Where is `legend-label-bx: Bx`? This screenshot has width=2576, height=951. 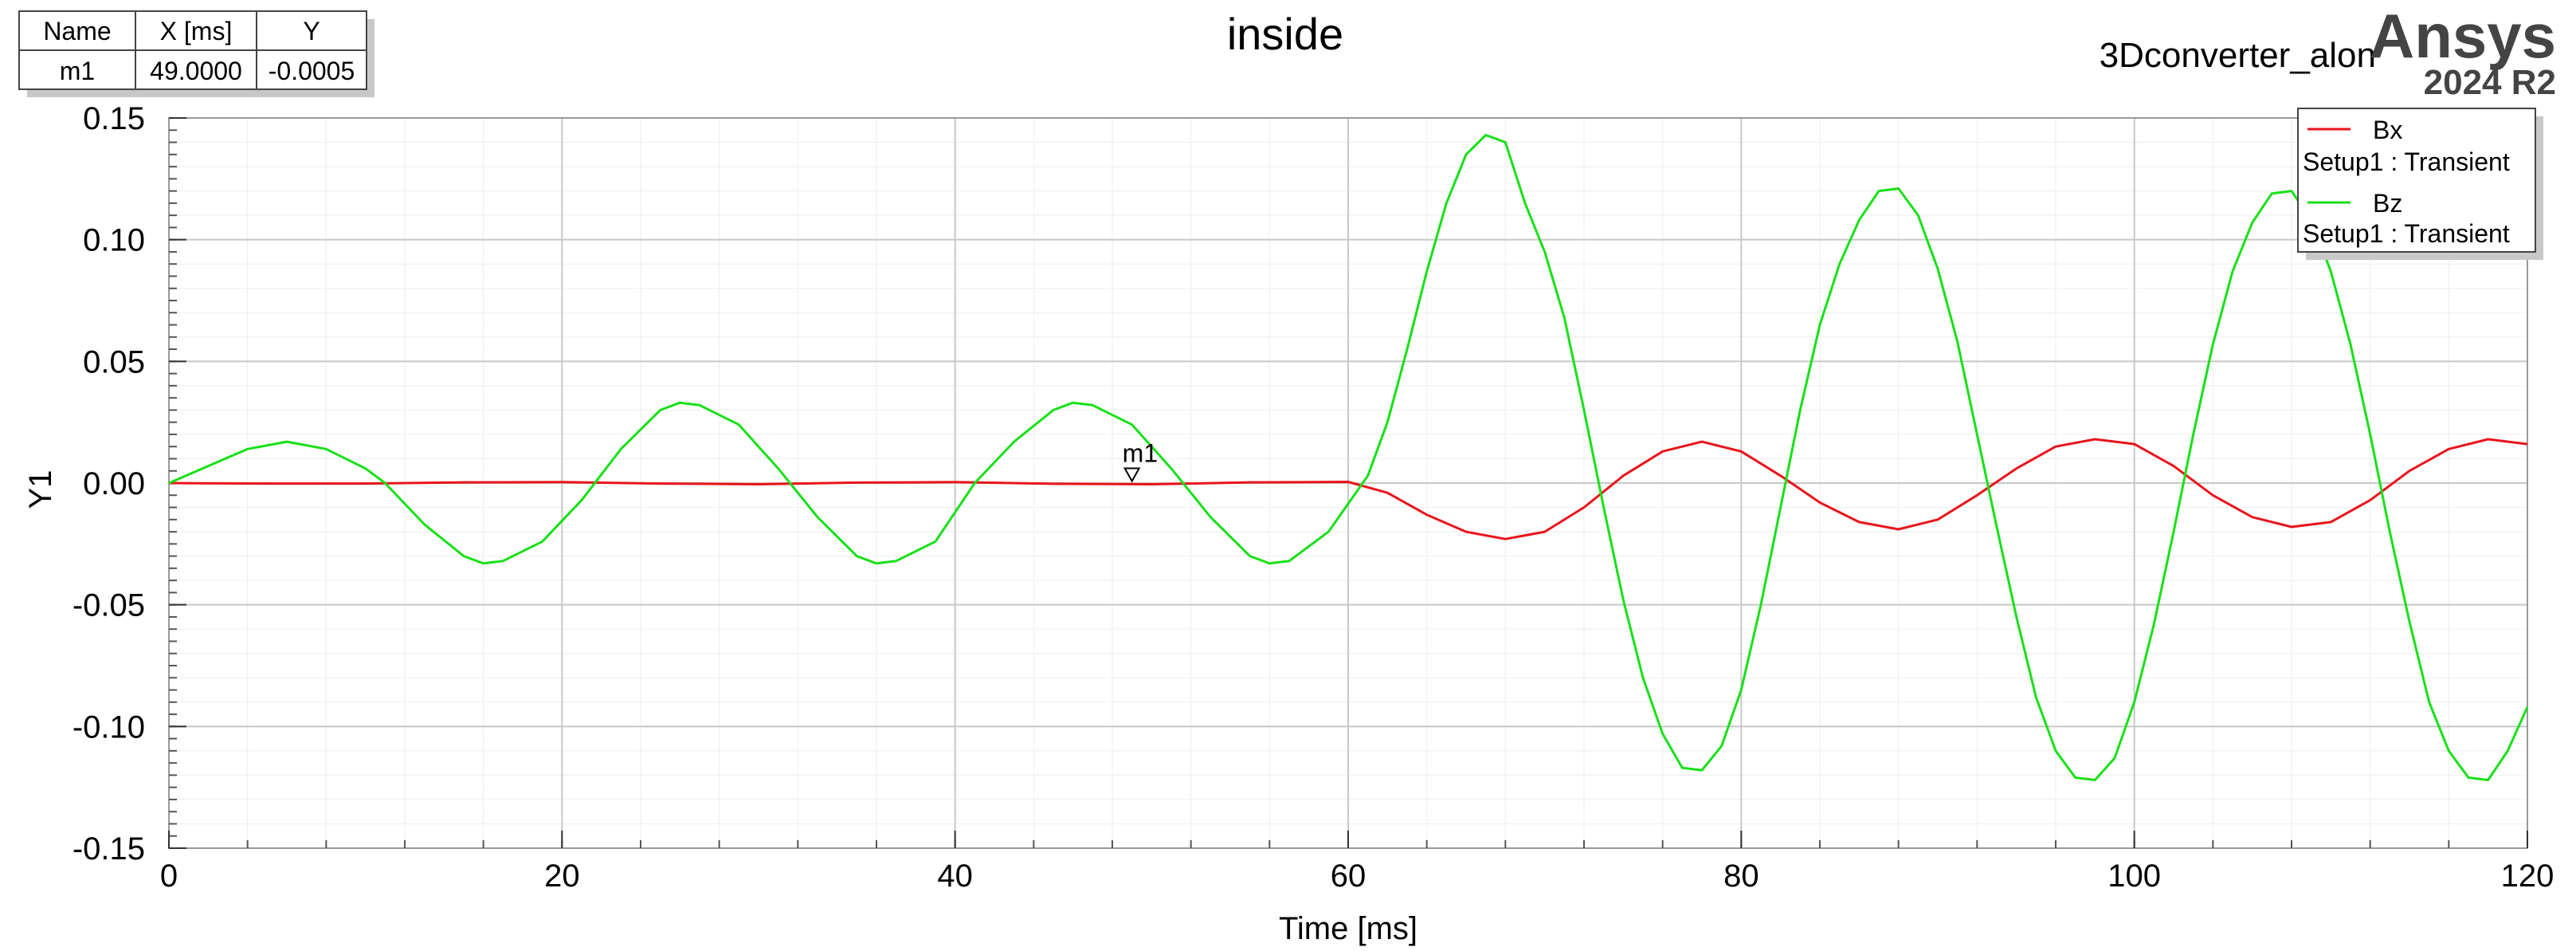 legend-label-bx: Bx is located at coordinates (2387, 130).